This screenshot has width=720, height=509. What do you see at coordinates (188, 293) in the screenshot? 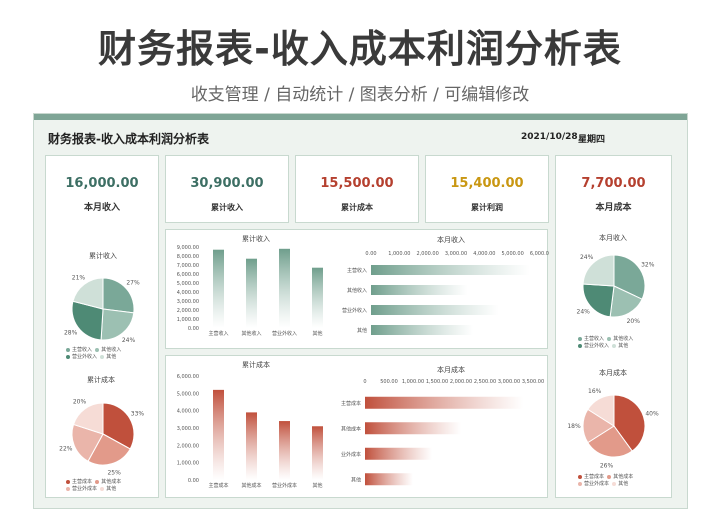
I see `y-tick-label: 4,000.00` at bounding box center [188, 293].